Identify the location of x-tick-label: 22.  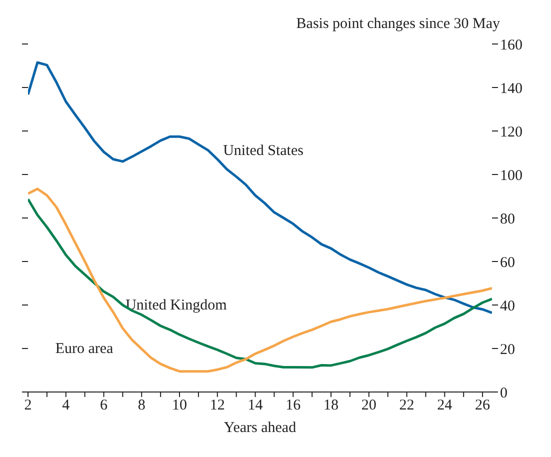
(406, 406).